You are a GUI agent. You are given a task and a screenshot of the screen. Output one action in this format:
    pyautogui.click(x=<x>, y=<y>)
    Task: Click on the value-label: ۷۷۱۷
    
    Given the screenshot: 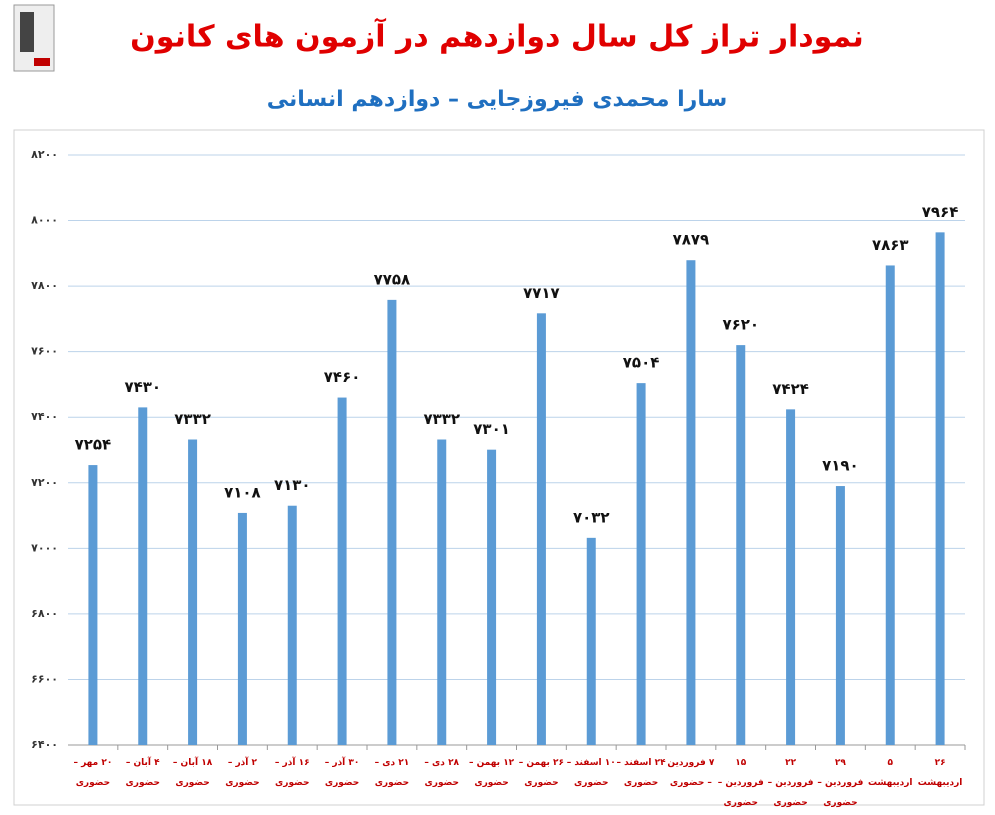 What is the action you would take?
    pyautogui.click(x=541, y=293)
    